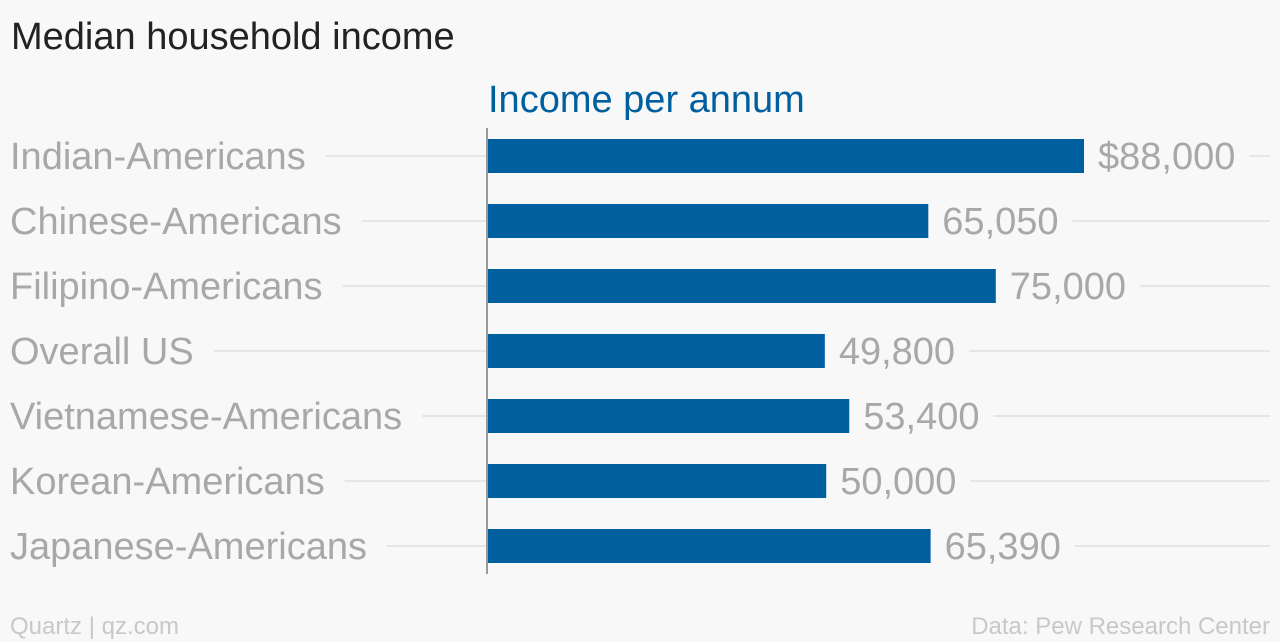 The image size is (1280, 642). I want to click on value-label: 49,800, so click(897, 352).